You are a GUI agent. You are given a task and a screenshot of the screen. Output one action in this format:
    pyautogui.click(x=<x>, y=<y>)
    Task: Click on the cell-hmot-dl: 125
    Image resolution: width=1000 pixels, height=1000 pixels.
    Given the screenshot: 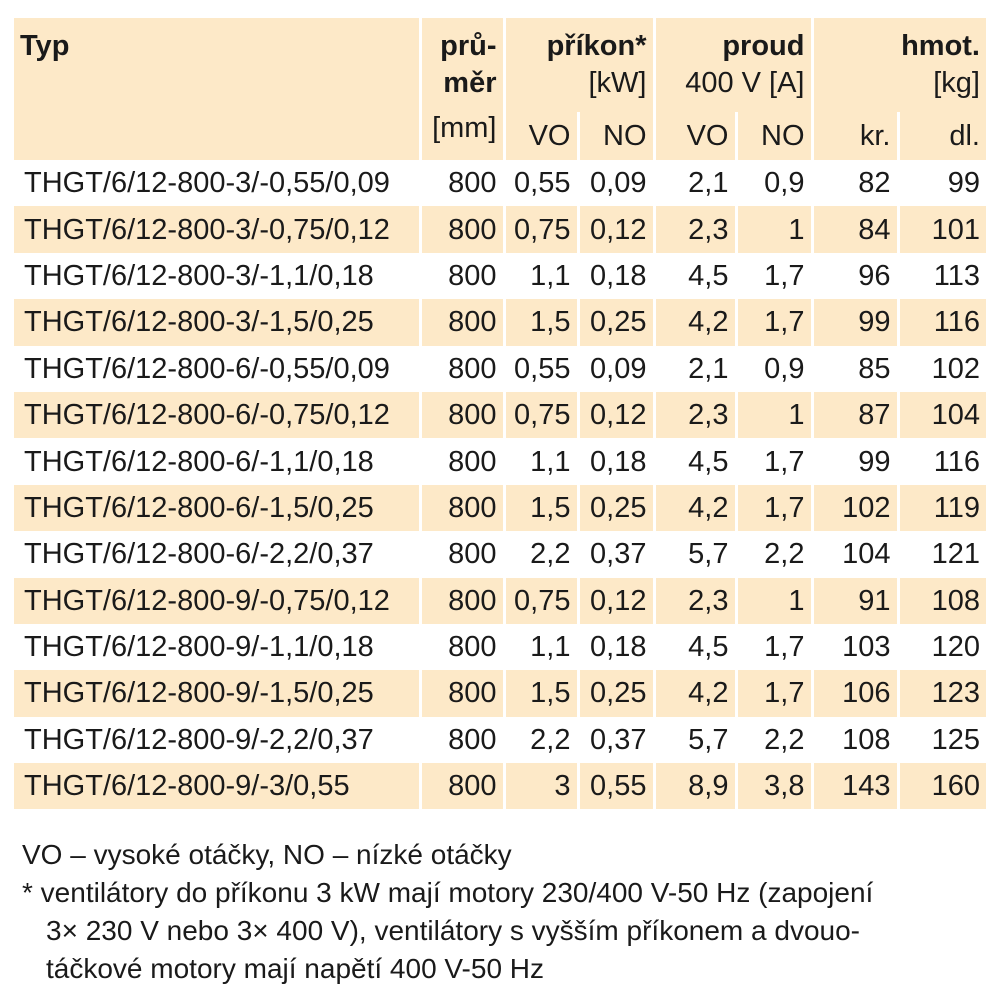 What is the action you would take?
    pyautogui.click(x=941, y=740)
    